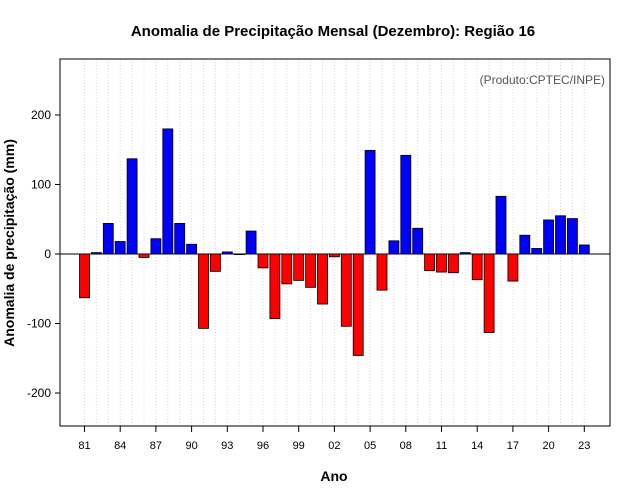  Describe the element at coordinates (192, 249) in the screenshot. I see `bar-1990` at that location.